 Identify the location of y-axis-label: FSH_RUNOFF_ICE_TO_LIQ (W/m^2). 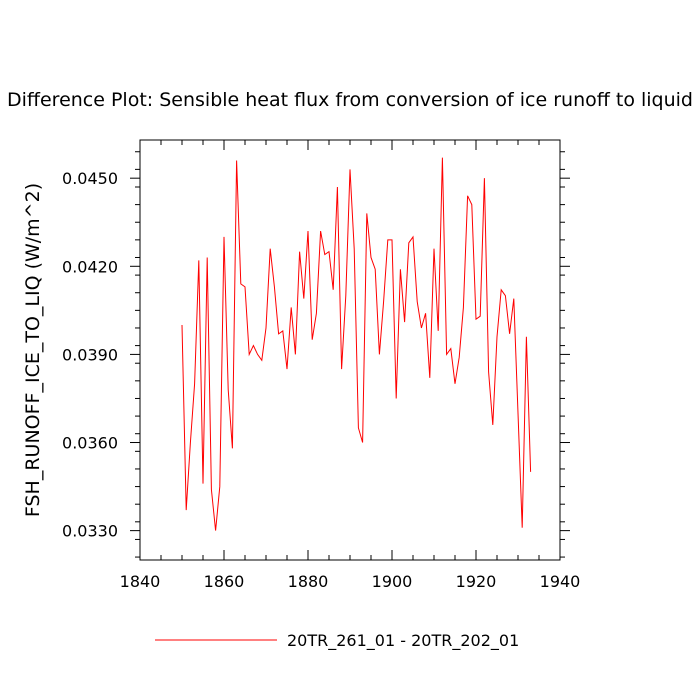
(33, 350).